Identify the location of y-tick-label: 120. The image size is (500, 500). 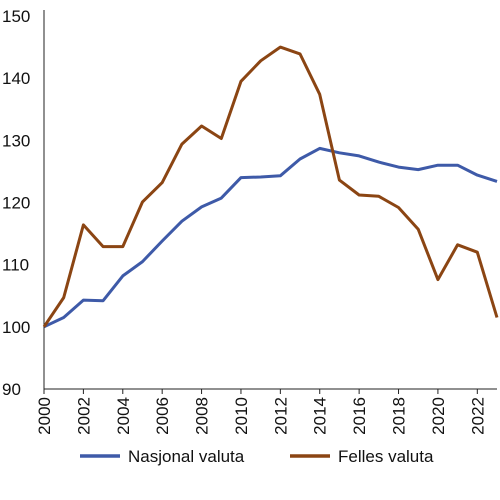
(16, 203).